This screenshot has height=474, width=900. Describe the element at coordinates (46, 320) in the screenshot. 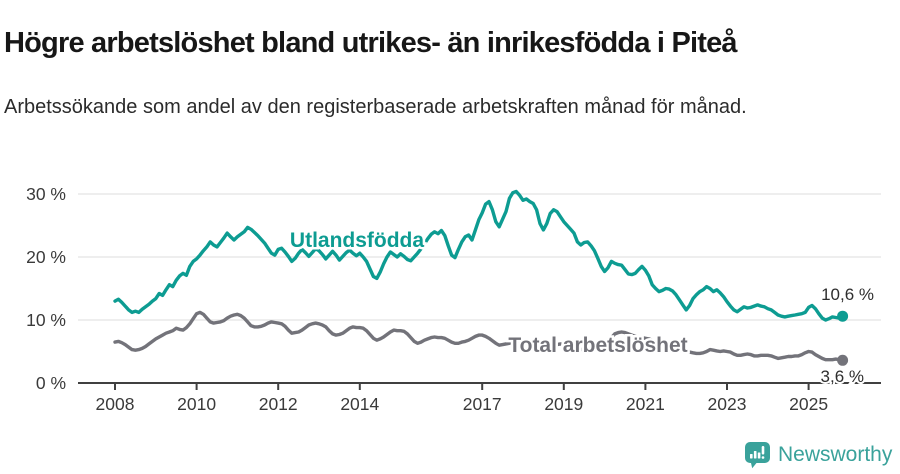

I see `y-tick-label: 10 %` at that location.